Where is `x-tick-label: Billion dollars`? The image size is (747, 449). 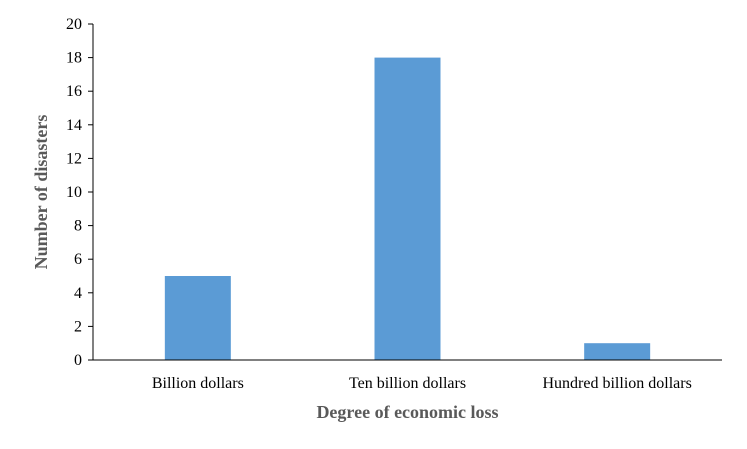
x-tick-label: Billion dollars is located at coordinates (198, 383).